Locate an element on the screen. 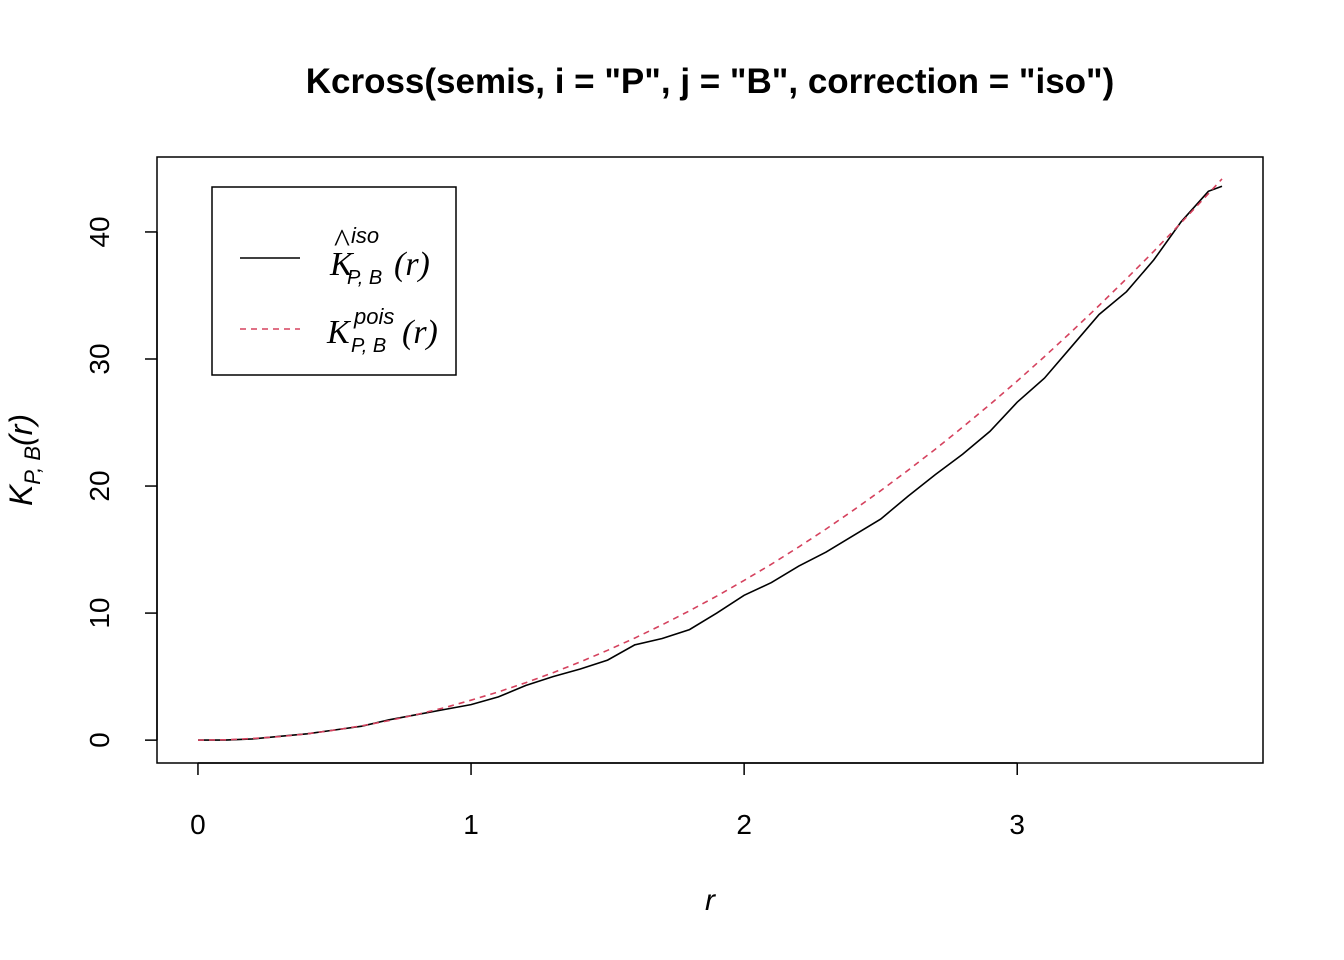 The width and height of the screenshot is (1344, 960). y-axis: 0 10 20 30 40 is located at coordinates (121, 482).